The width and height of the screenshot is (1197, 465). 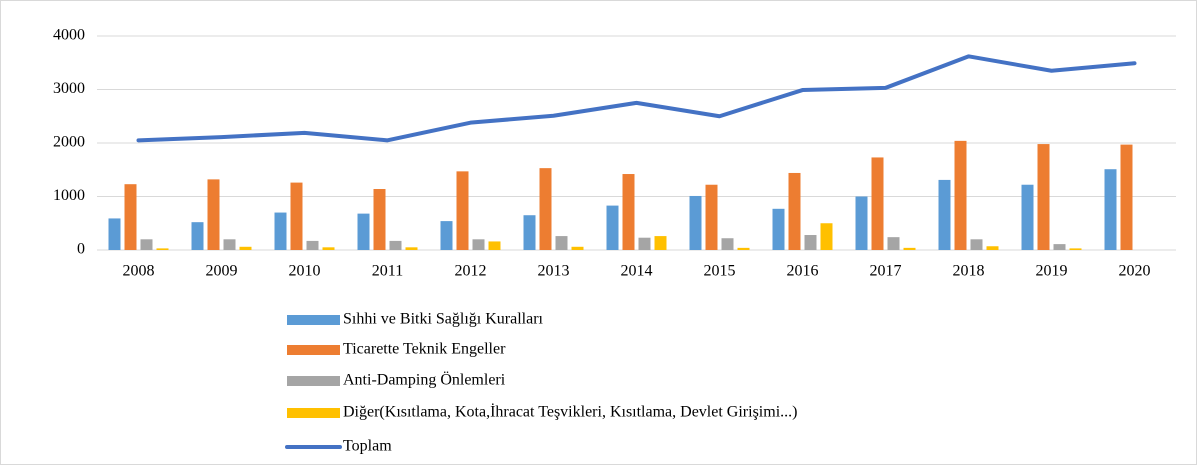 I want to click on y-tick-label: 2000, so click(x=69, y=142).